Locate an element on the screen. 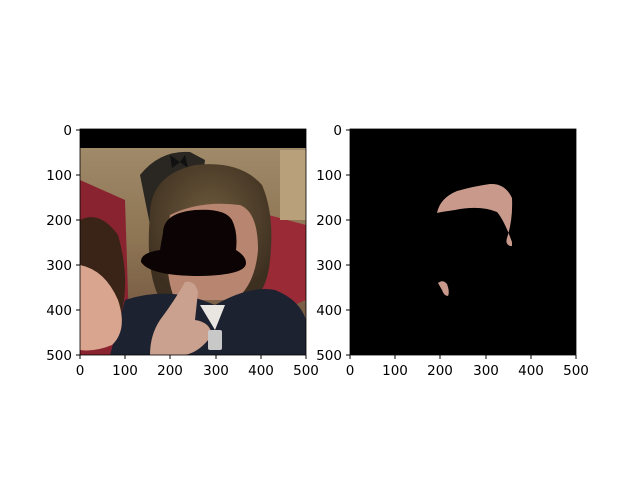  left-x-tick: 500 is located at coordinates (306, 371).